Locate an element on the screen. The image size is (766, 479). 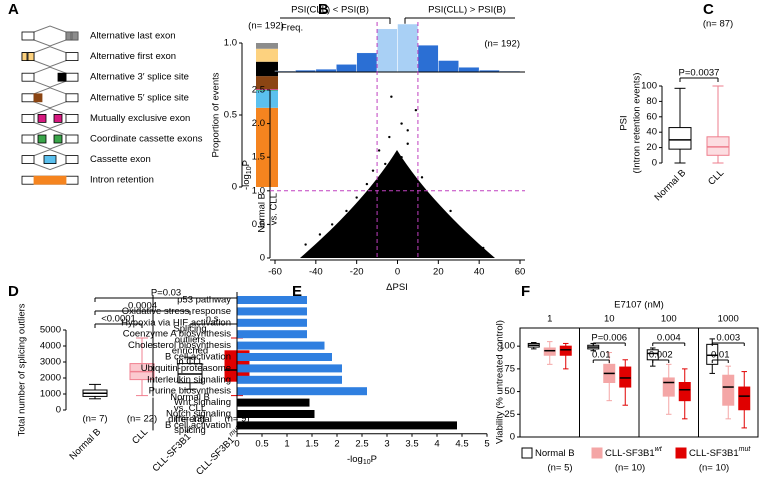
note: (n= 192) is located at coordinates (502, 44).